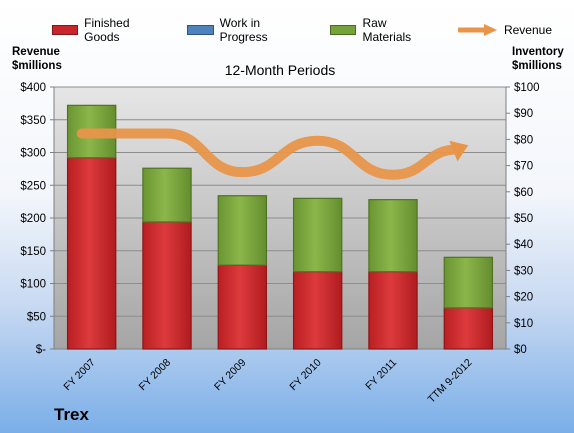 Image resolution: width=574 pixels, height=433 pixels. What do you see at coordinates (305, 375) in the screenshot?
I see `x-tick-label: FY 2010` at bounding box center [305, 375].